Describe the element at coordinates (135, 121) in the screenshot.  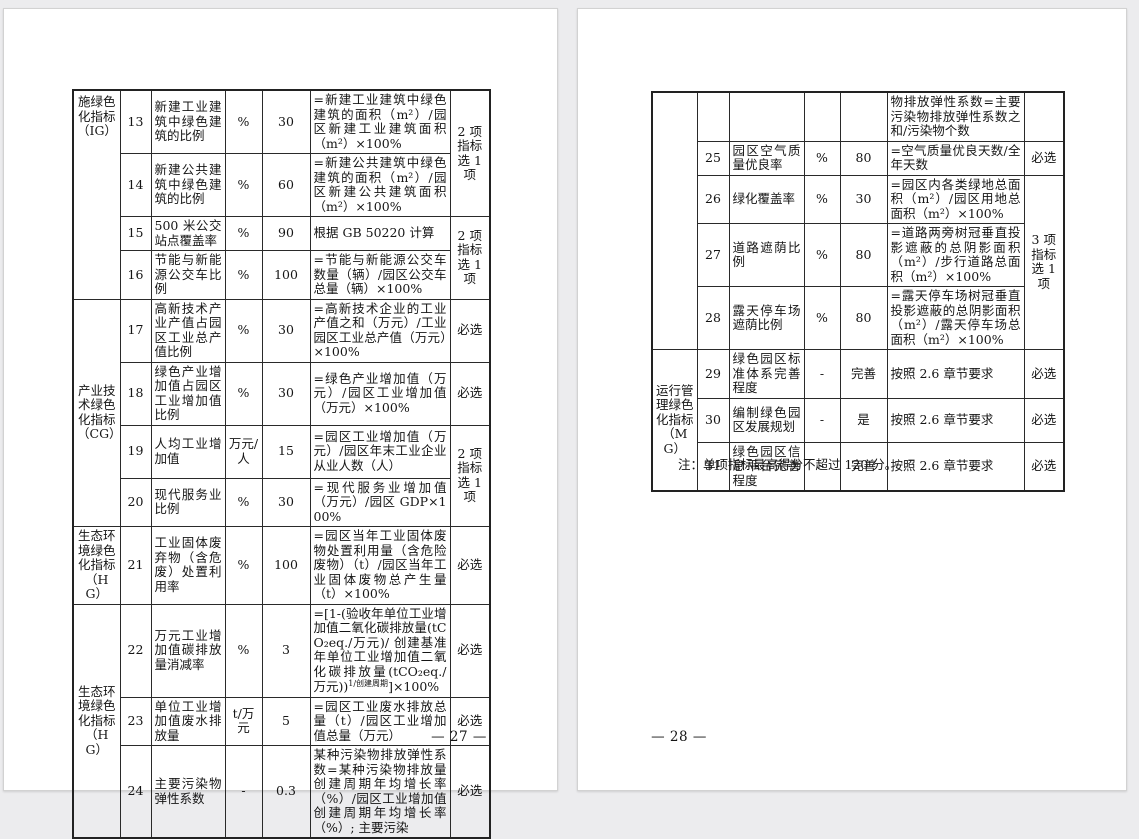
I see `index-cell: 13` at that location.